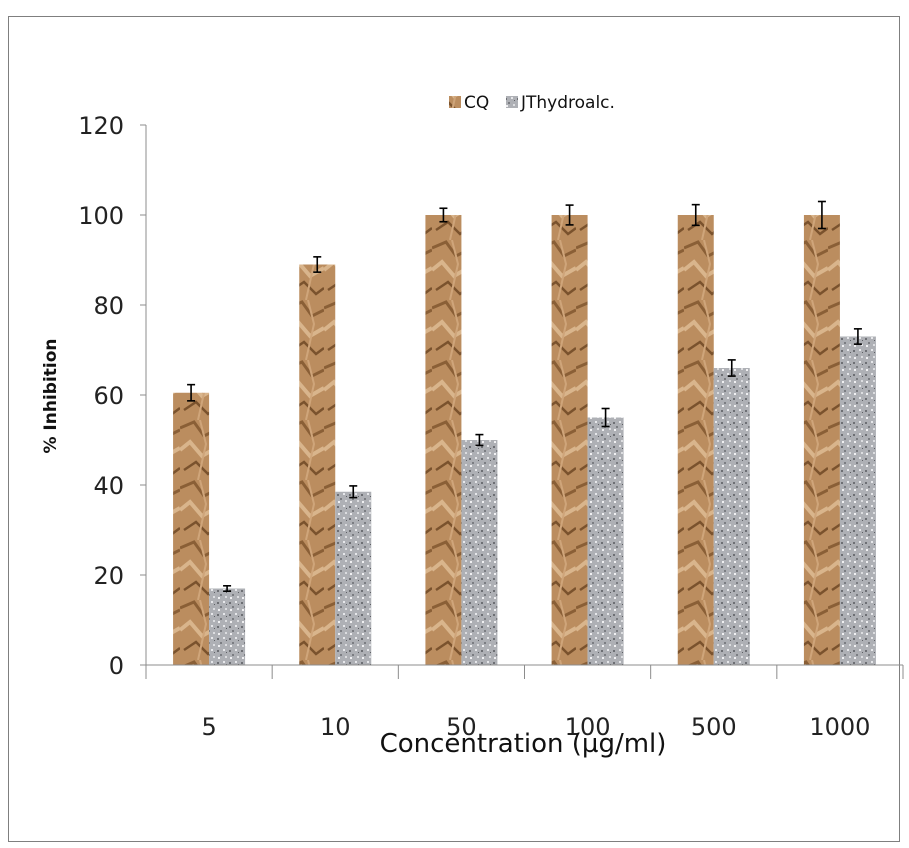 The width and height of the screenshot is (909, 848). I want to click on x-tick-label: 5, so click(208, 727).